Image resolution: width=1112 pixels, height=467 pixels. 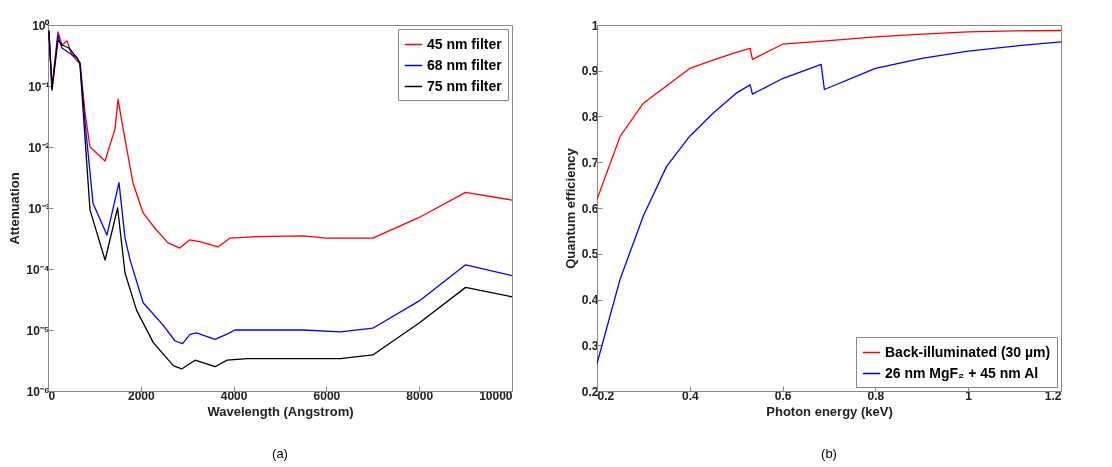 What do you see at coordinates (829, 453) in the screenshot?
I see `text: (b)` at bounding box center [829, 453].